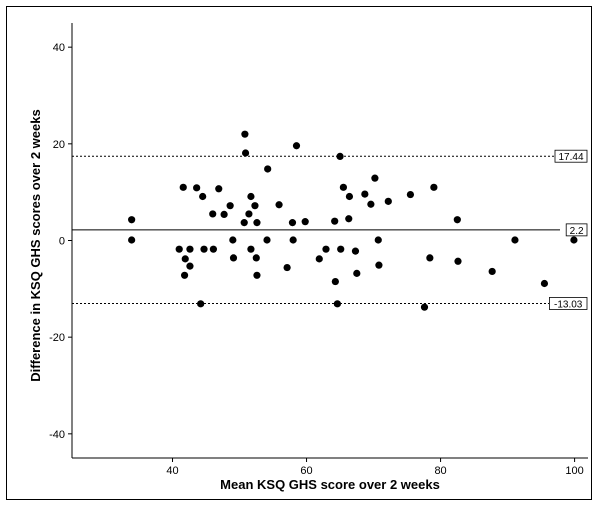 This screenshot has height=507, width=599. I want to click on reference-label: 2.2, so click(577, 231).